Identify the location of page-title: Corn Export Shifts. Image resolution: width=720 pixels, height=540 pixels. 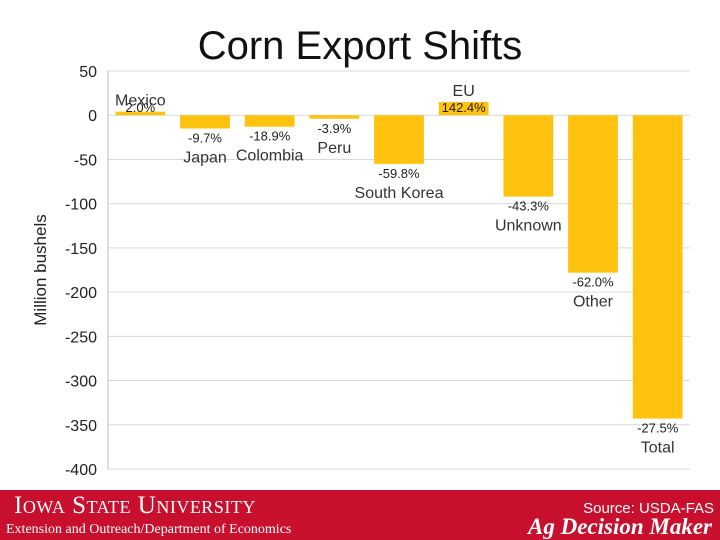
(360, 46).